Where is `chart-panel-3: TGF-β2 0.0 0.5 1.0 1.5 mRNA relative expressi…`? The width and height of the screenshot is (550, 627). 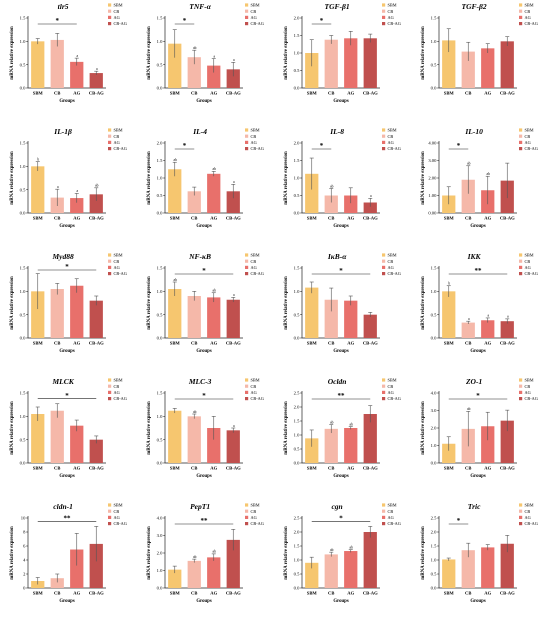 chart-panel-3: TGF-β2 0.0 0.5 1.0 1.5 mRNA relative expressi… is located at coordinates (479, 49).